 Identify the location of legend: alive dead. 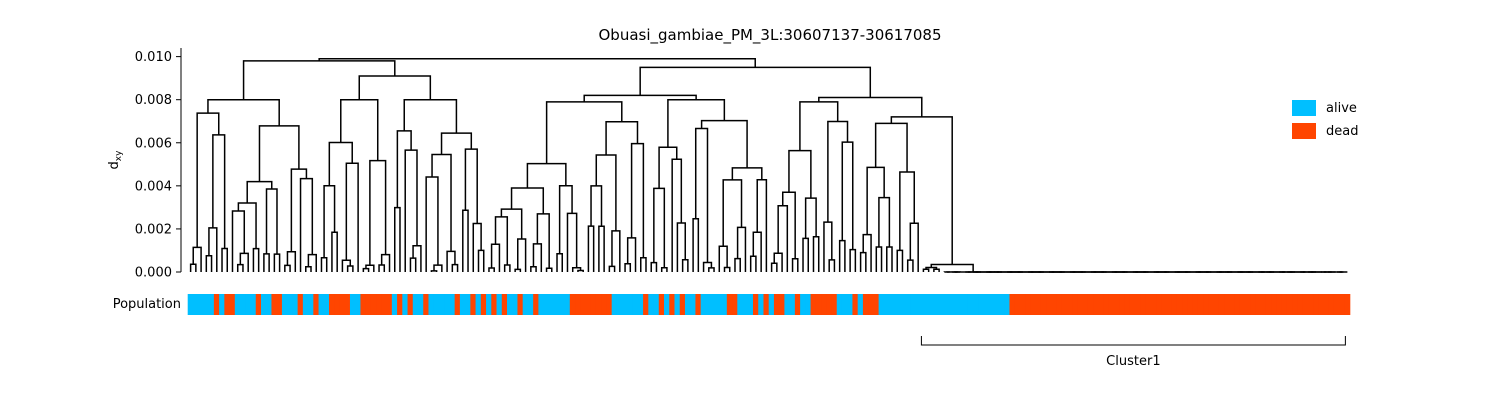
(1325, 119).